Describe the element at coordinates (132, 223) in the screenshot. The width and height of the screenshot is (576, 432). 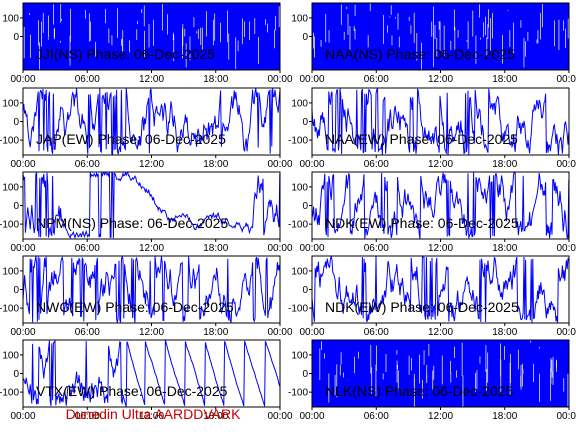
I see `panel-title: NPM(NS) Phase: 06-Dec-2025` at that location.